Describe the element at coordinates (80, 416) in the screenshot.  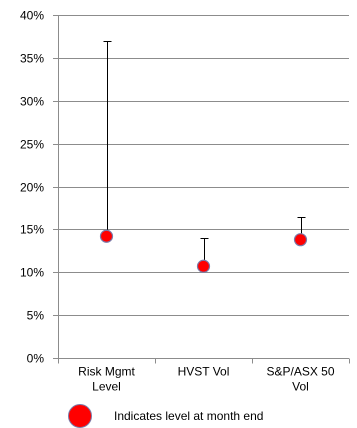
I see `legend-red-circle-icon` at that location.